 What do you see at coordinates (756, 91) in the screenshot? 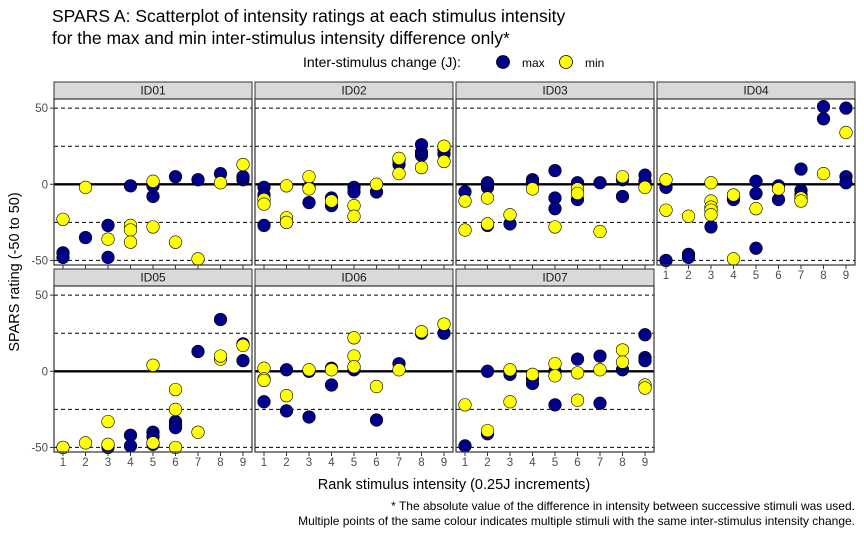
I see `strip-label-id04: ID04` at bounding box center [756, 91].